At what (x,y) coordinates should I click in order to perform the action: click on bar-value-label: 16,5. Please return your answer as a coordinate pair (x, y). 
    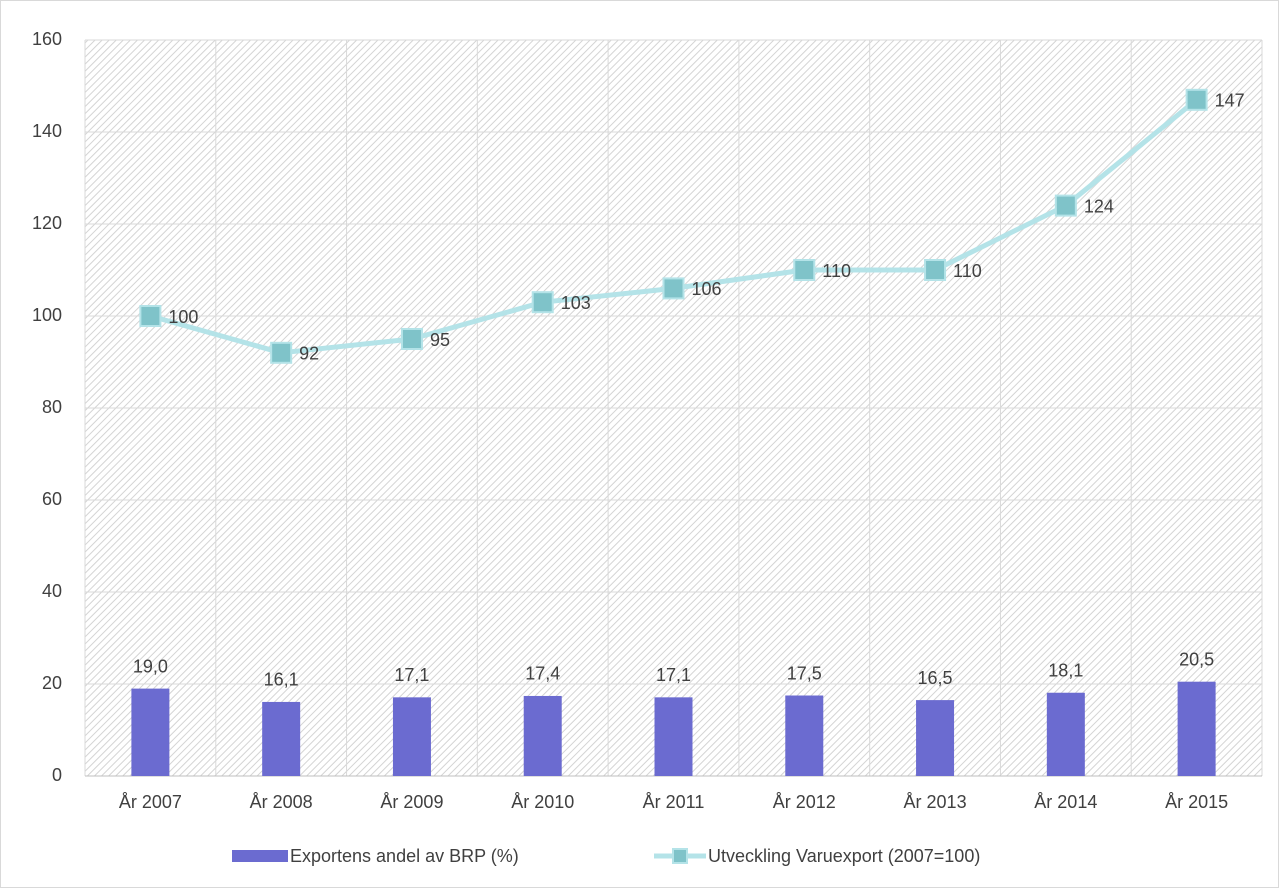
    Looking at the image, I should click on (935, 678).